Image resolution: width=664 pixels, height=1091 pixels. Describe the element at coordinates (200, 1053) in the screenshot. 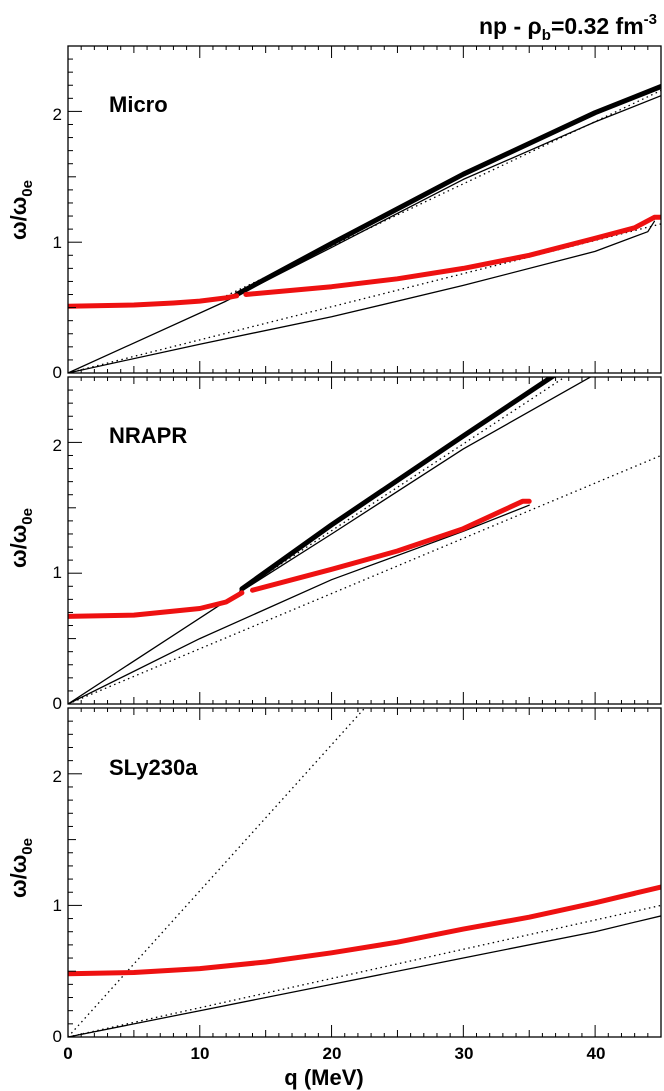

I see `x-tick-label: 10` at that location.